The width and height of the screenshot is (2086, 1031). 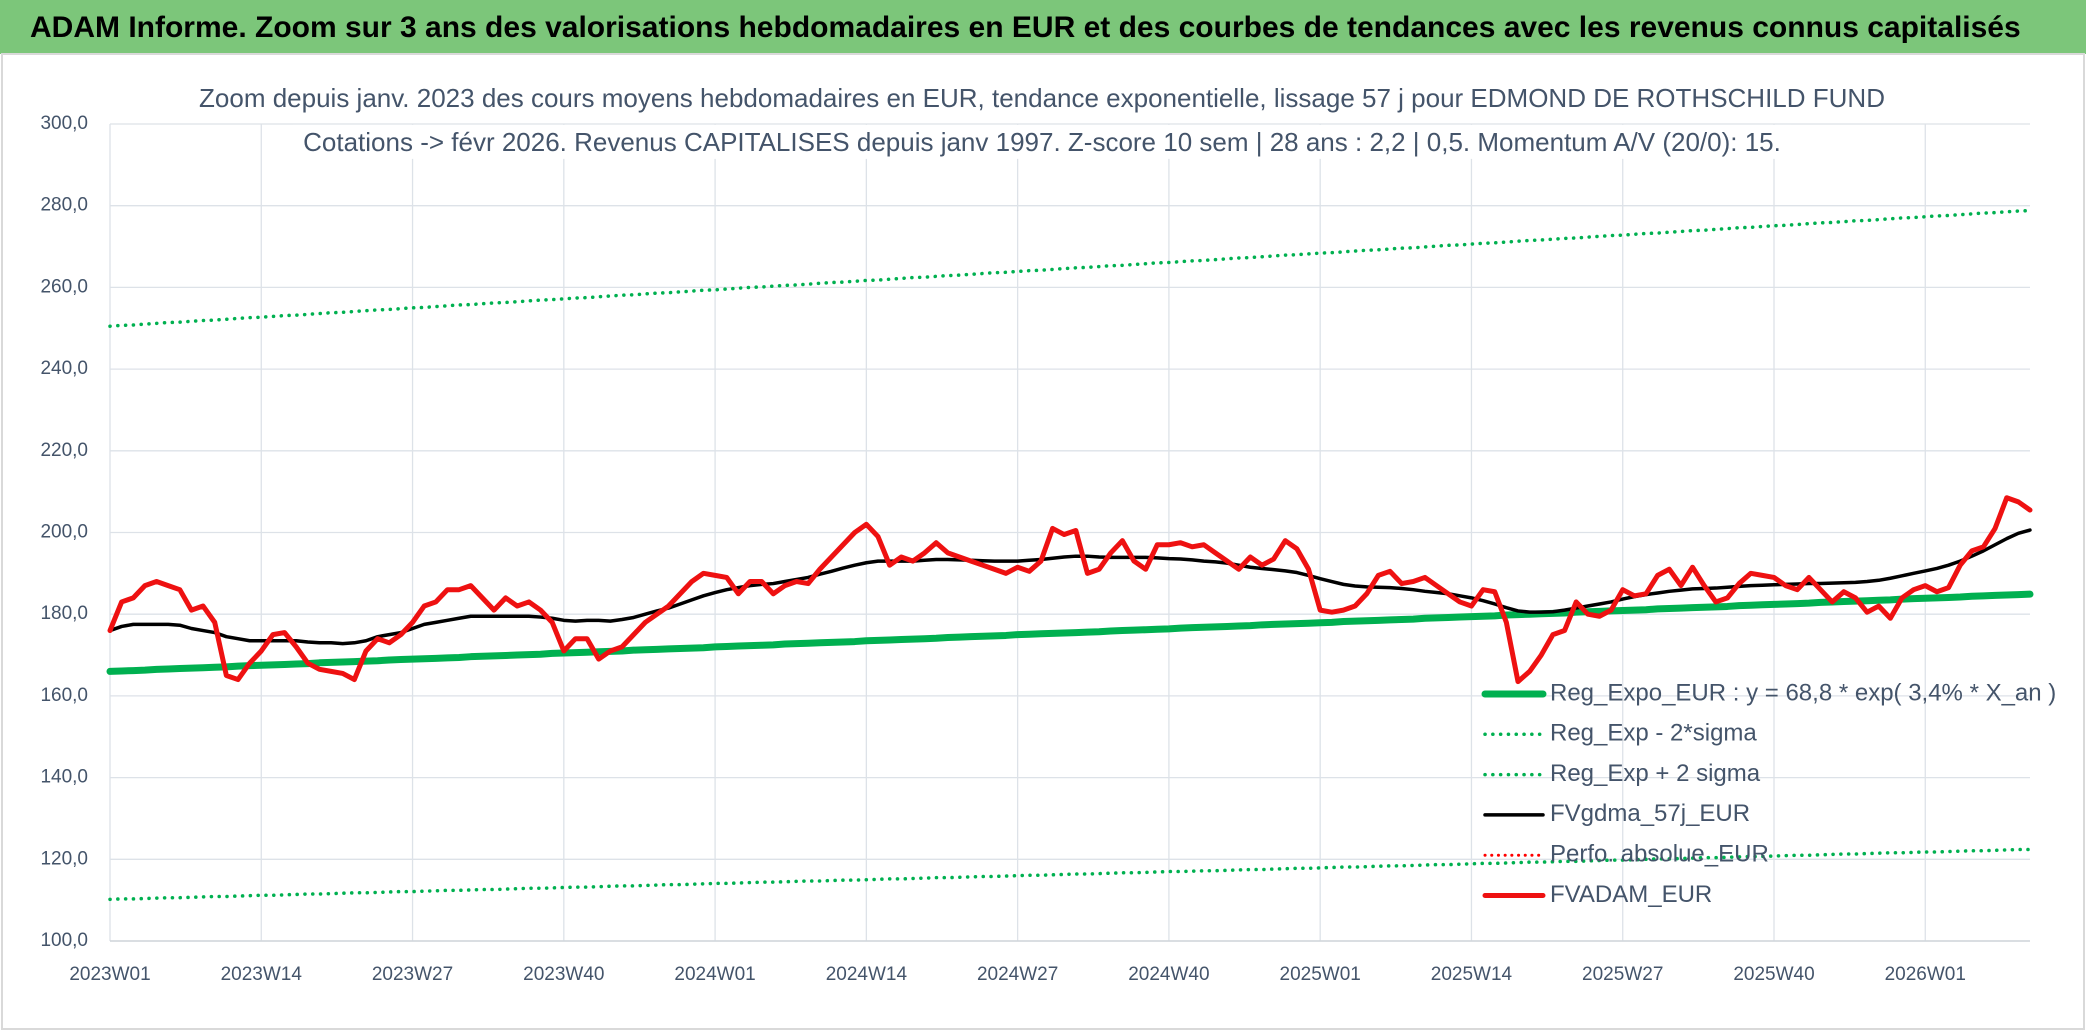 I want to click on x-tick-label: 2025W40, so click(x=1773, y=974).